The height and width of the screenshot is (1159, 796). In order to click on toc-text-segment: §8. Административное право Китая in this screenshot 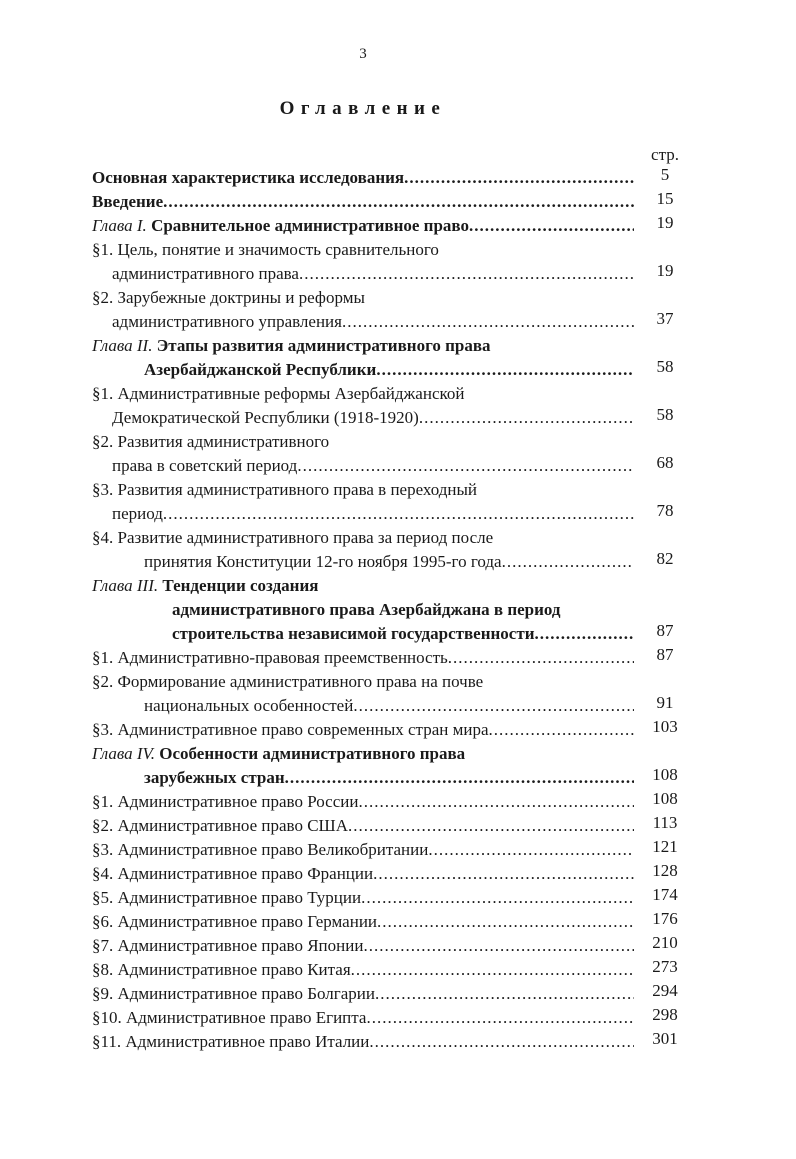, I will do `click(221, 969)`.